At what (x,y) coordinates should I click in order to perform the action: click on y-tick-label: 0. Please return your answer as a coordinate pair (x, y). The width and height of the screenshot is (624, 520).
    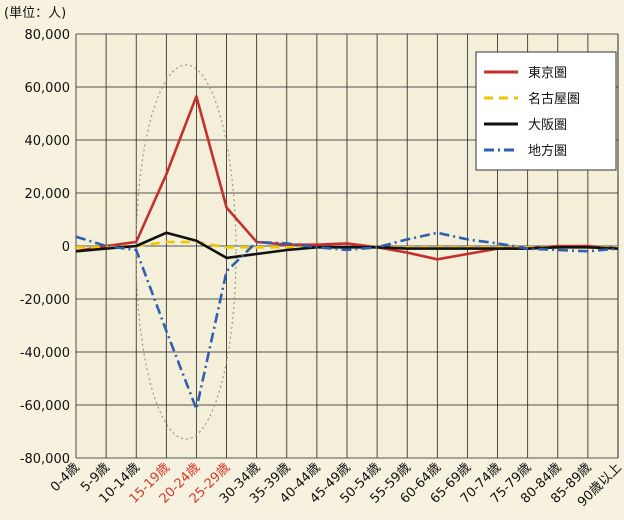
    Looking at the image, I should click on (66, 247).